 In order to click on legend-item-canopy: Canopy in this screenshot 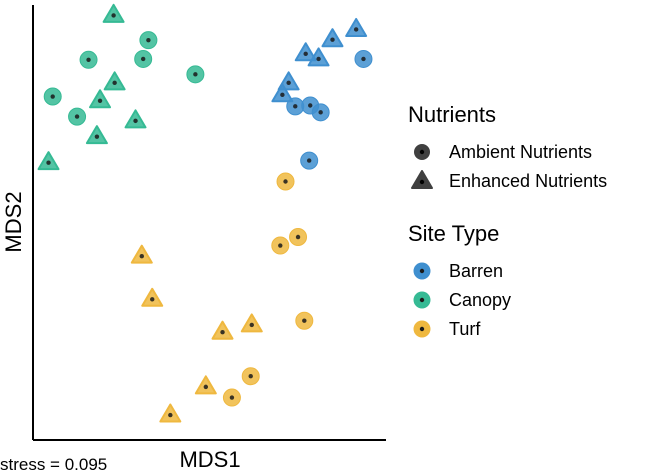, I will do `click(462, 300)`.